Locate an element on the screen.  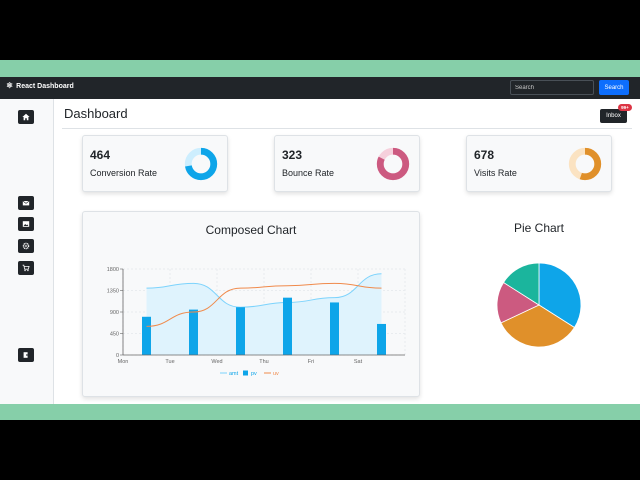
y-tick-label: 1350 is located at coordinates (113, 292).